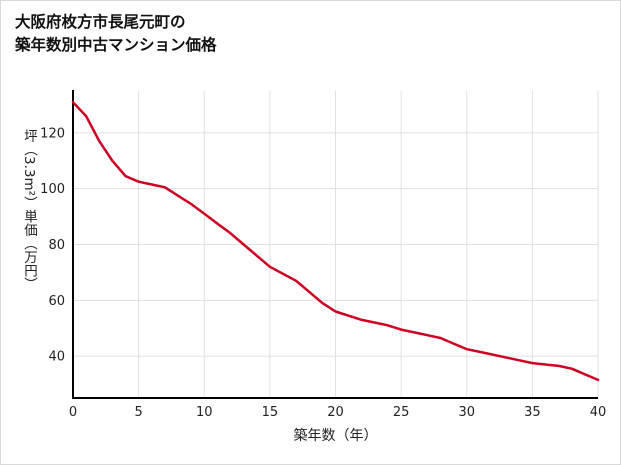  I want to click on x-tick-label: 10, so click(204, 412).